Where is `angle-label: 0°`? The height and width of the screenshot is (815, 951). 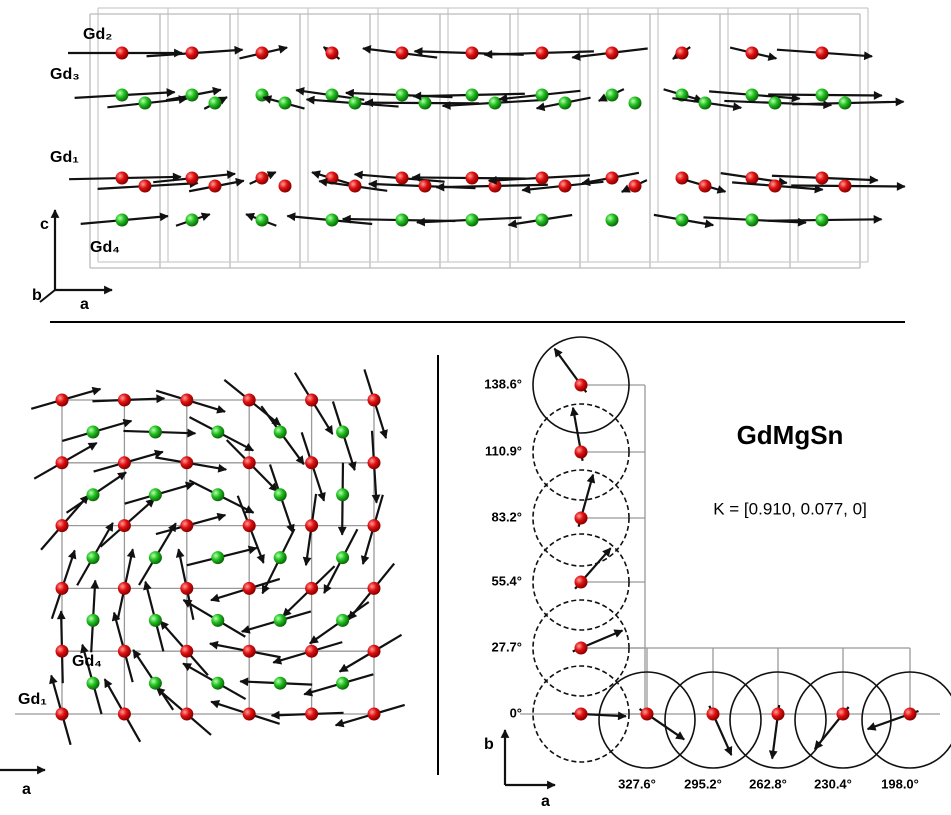
angle-label: 0° is located at coordinates (516, 712).